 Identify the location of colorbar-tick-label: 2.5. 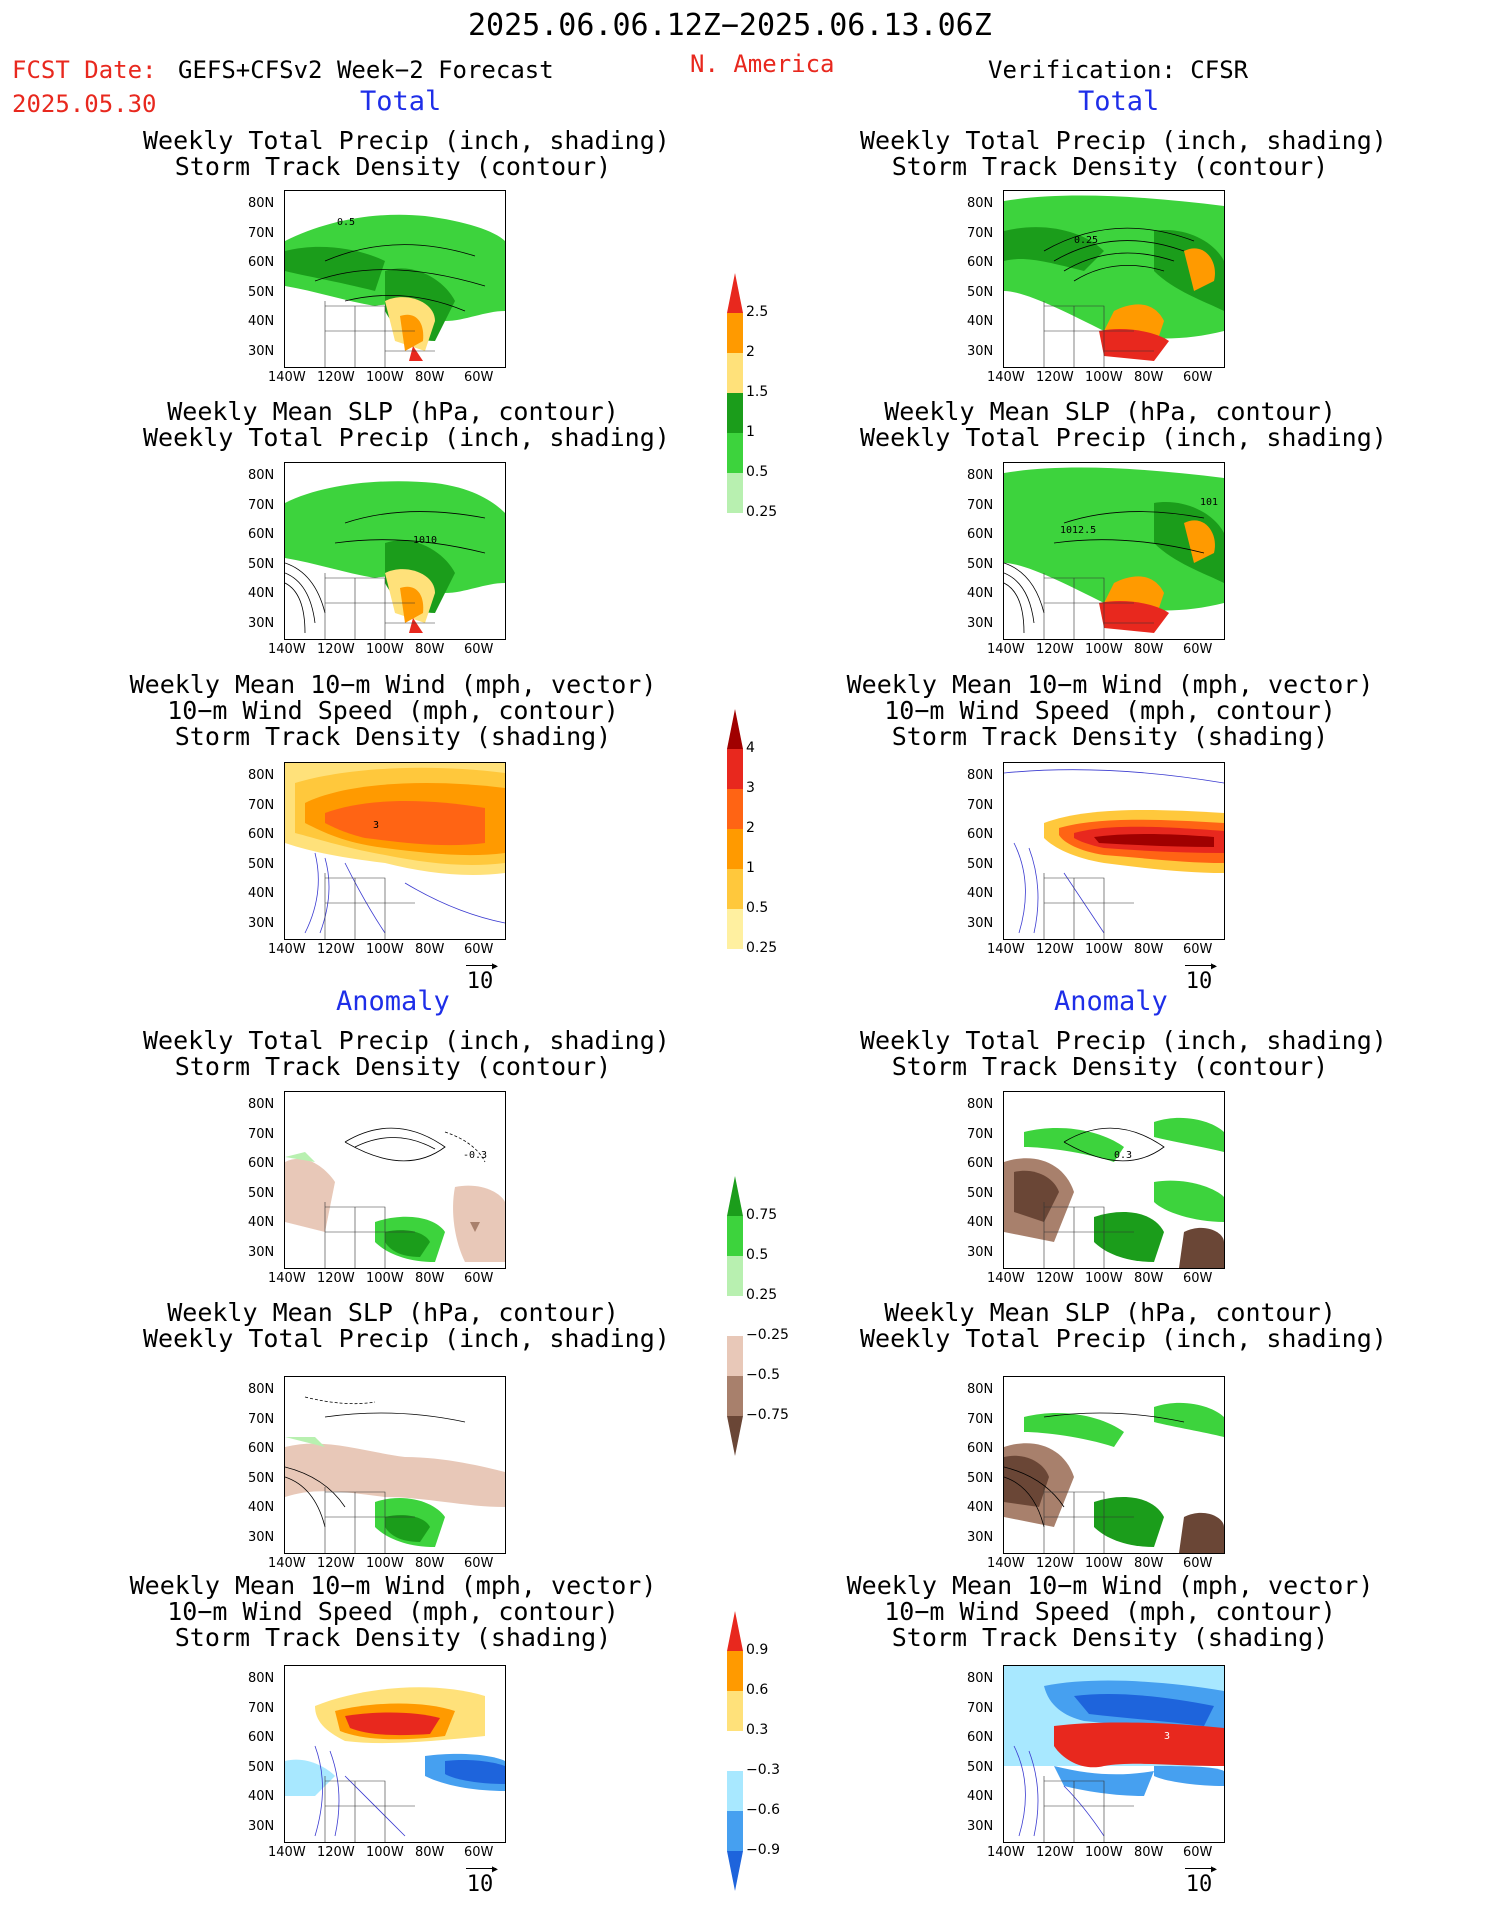
(757, 312).